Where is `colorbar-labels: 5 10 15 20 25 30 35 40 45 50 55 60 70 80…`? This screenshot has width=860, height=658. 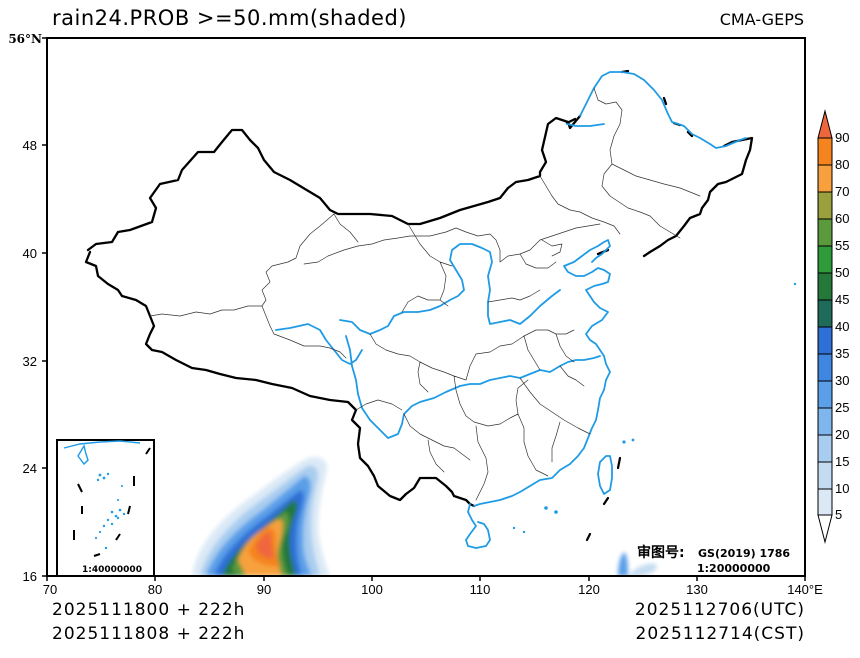
colorbar-labels: 5 10 15 20 25 30 35 40 45 50 55 60 70 80… is located at coordinates (842, 326).